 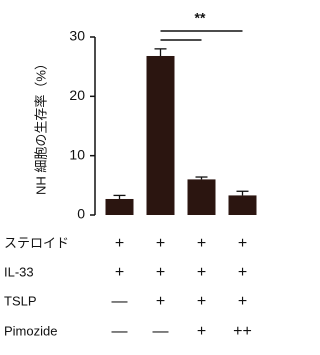 I want to click on treatment-name: Pimozide, so click(x=30, y=330).